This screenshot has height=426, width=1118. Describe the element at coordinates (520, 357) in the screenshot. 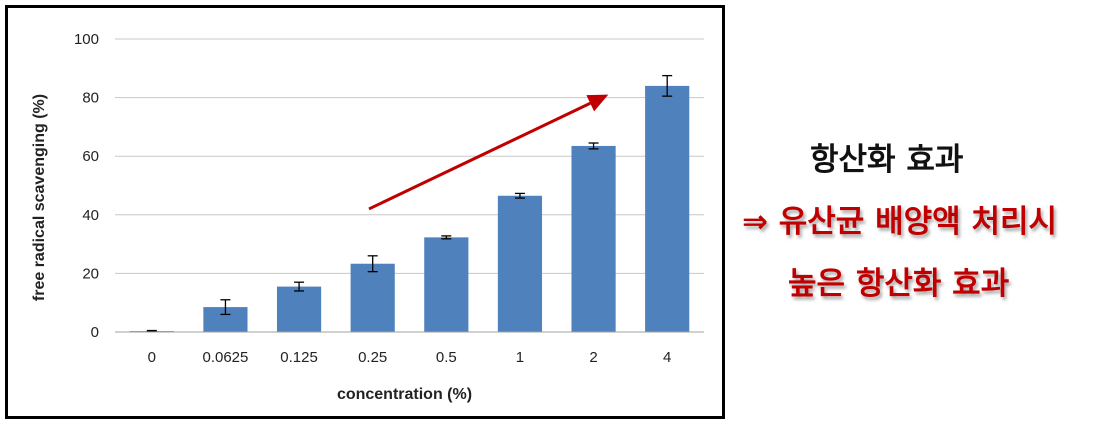

I see `x-tick-label: 1` at that location.